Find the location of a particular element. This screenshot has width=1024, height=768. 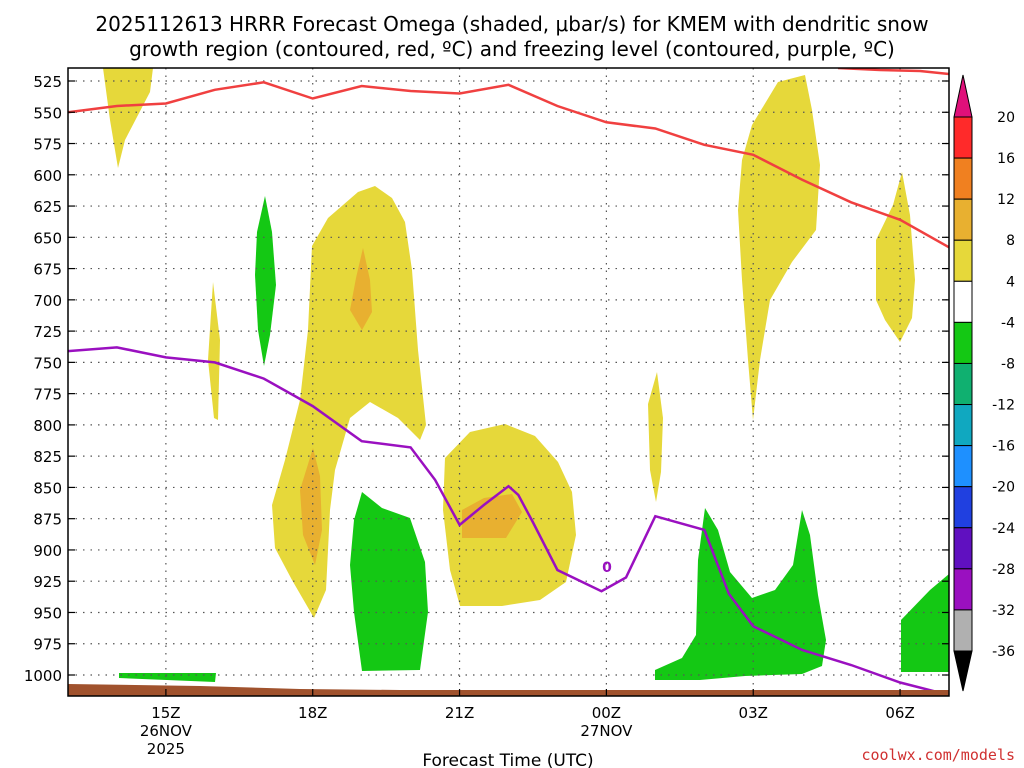

y-tick-label: 775 is located at coordinates (47, 395).